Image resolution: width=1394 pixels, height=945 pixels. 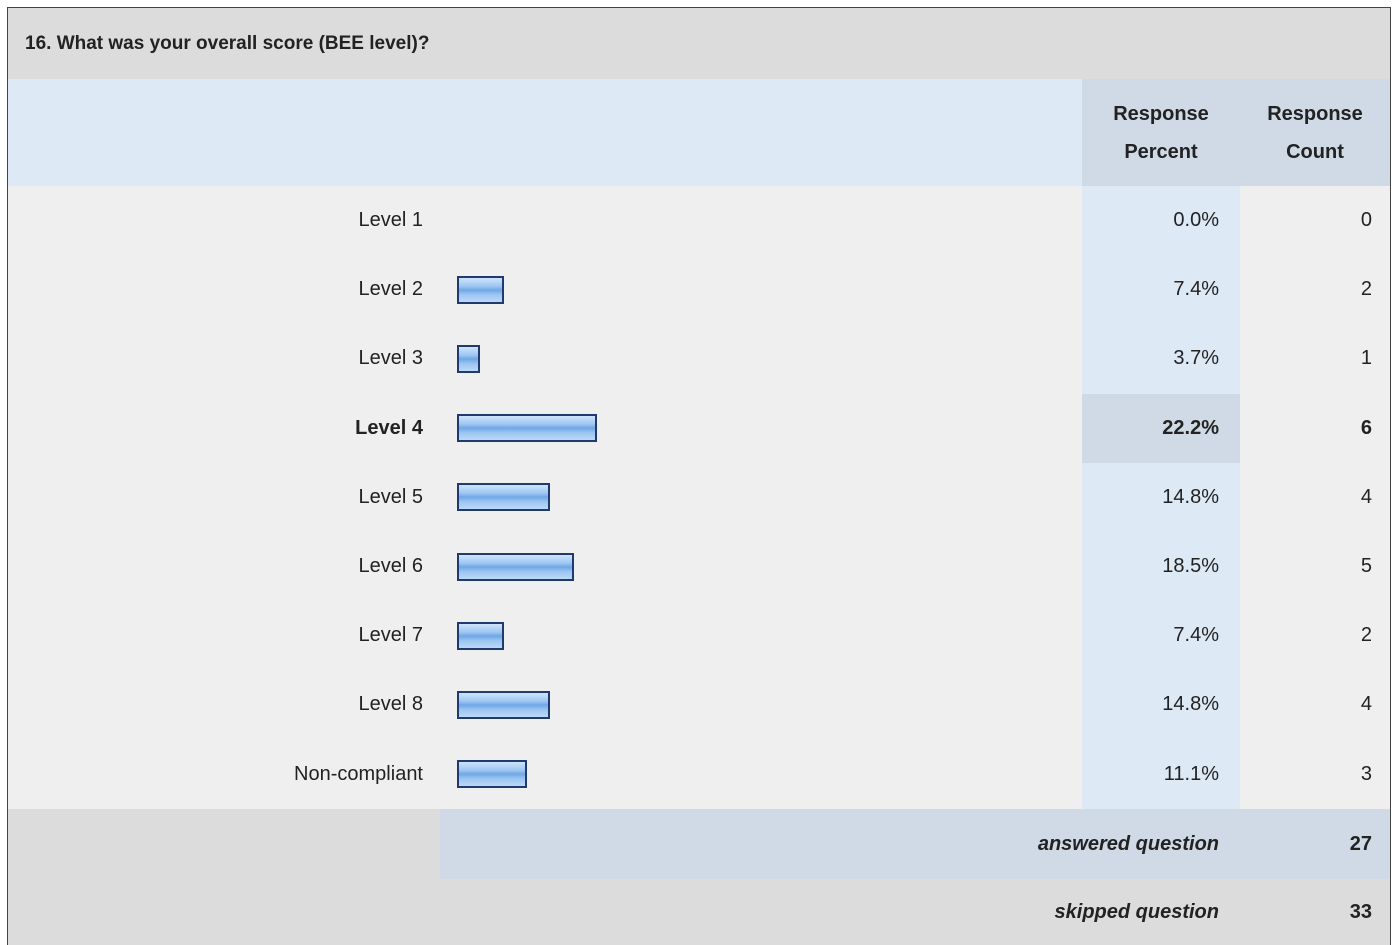 I want to click on row-label: Level 4, so click(x=389, y=427).